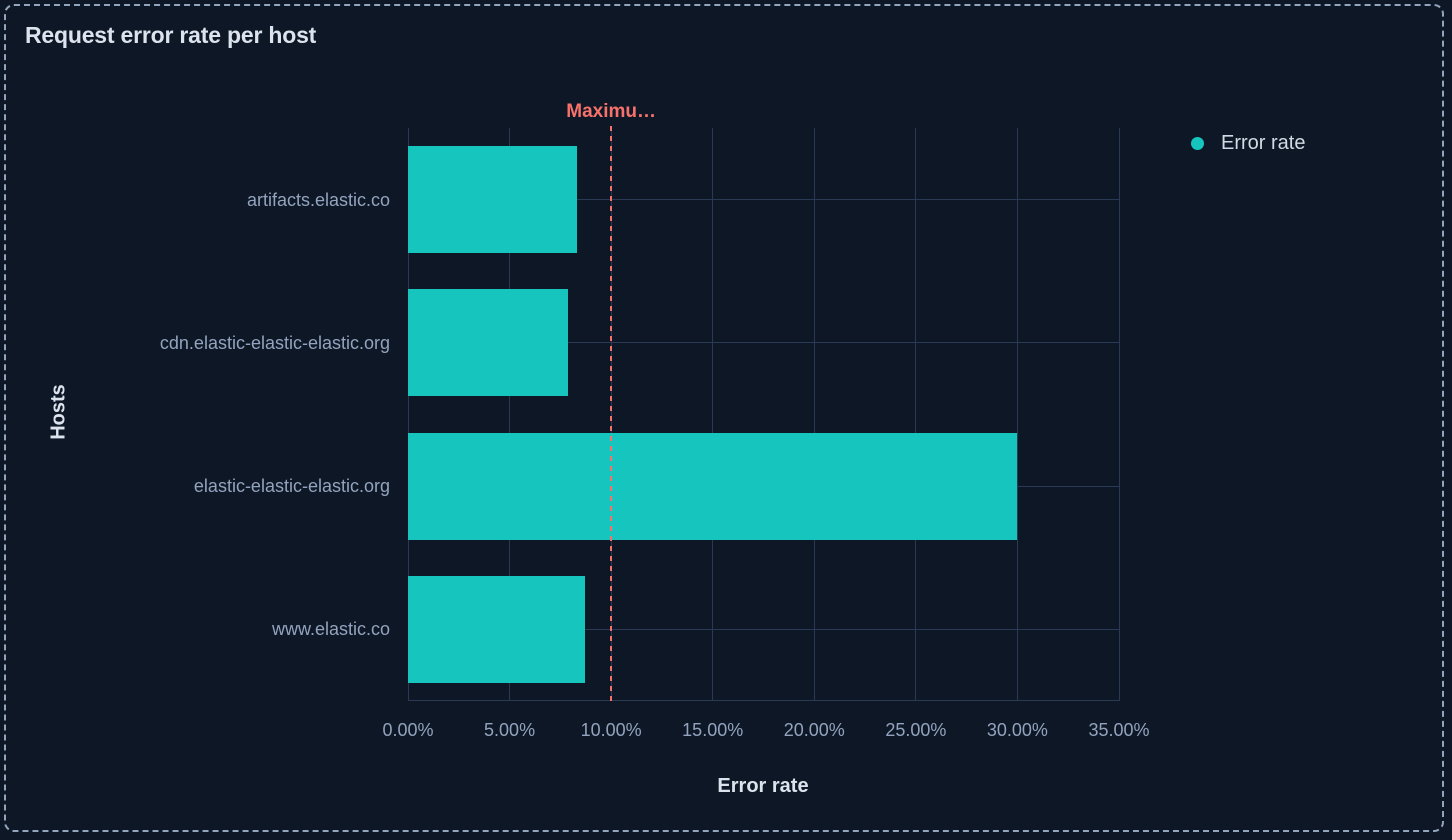 The height and width of the screenshot is (840, 1452). Describe the element at coordinates (713, 730) in the screenshot. I see `x-axis-tick-label: 15.00%` at that location.